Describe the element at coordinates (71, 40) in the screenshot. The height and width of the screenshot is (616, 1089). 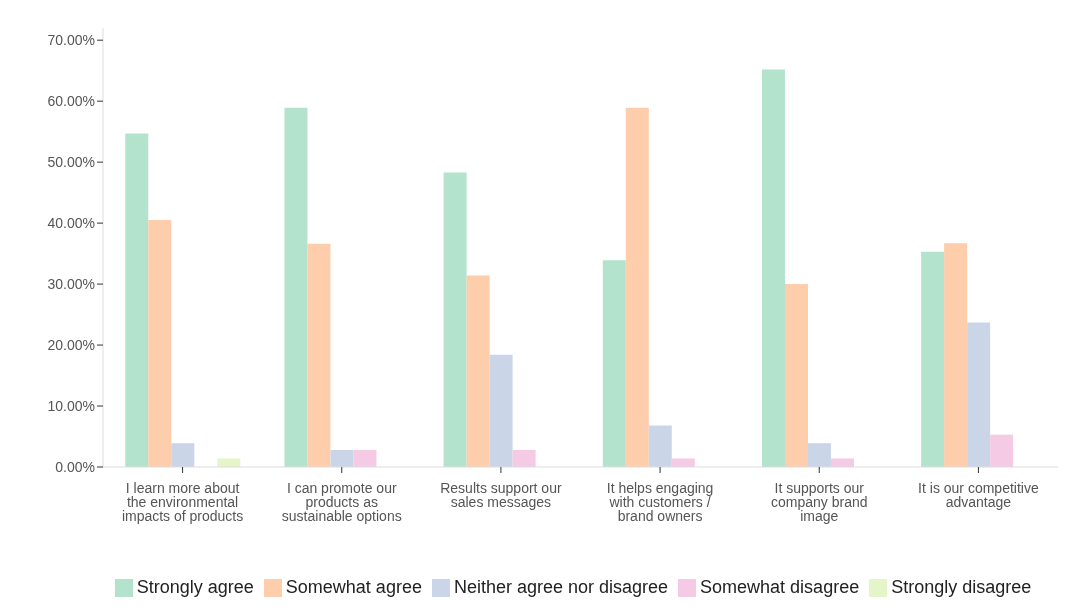
I see `y-tick-label: 70.00%` at that location.